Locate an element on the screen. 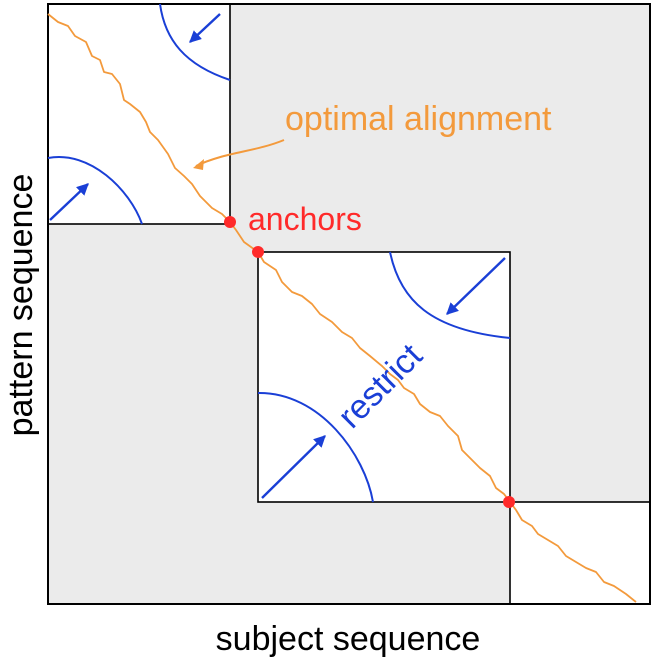 The width and height of the screenshot is (655, 662). box2-lower-restrict-arrow is located at coordinates (293, 467).